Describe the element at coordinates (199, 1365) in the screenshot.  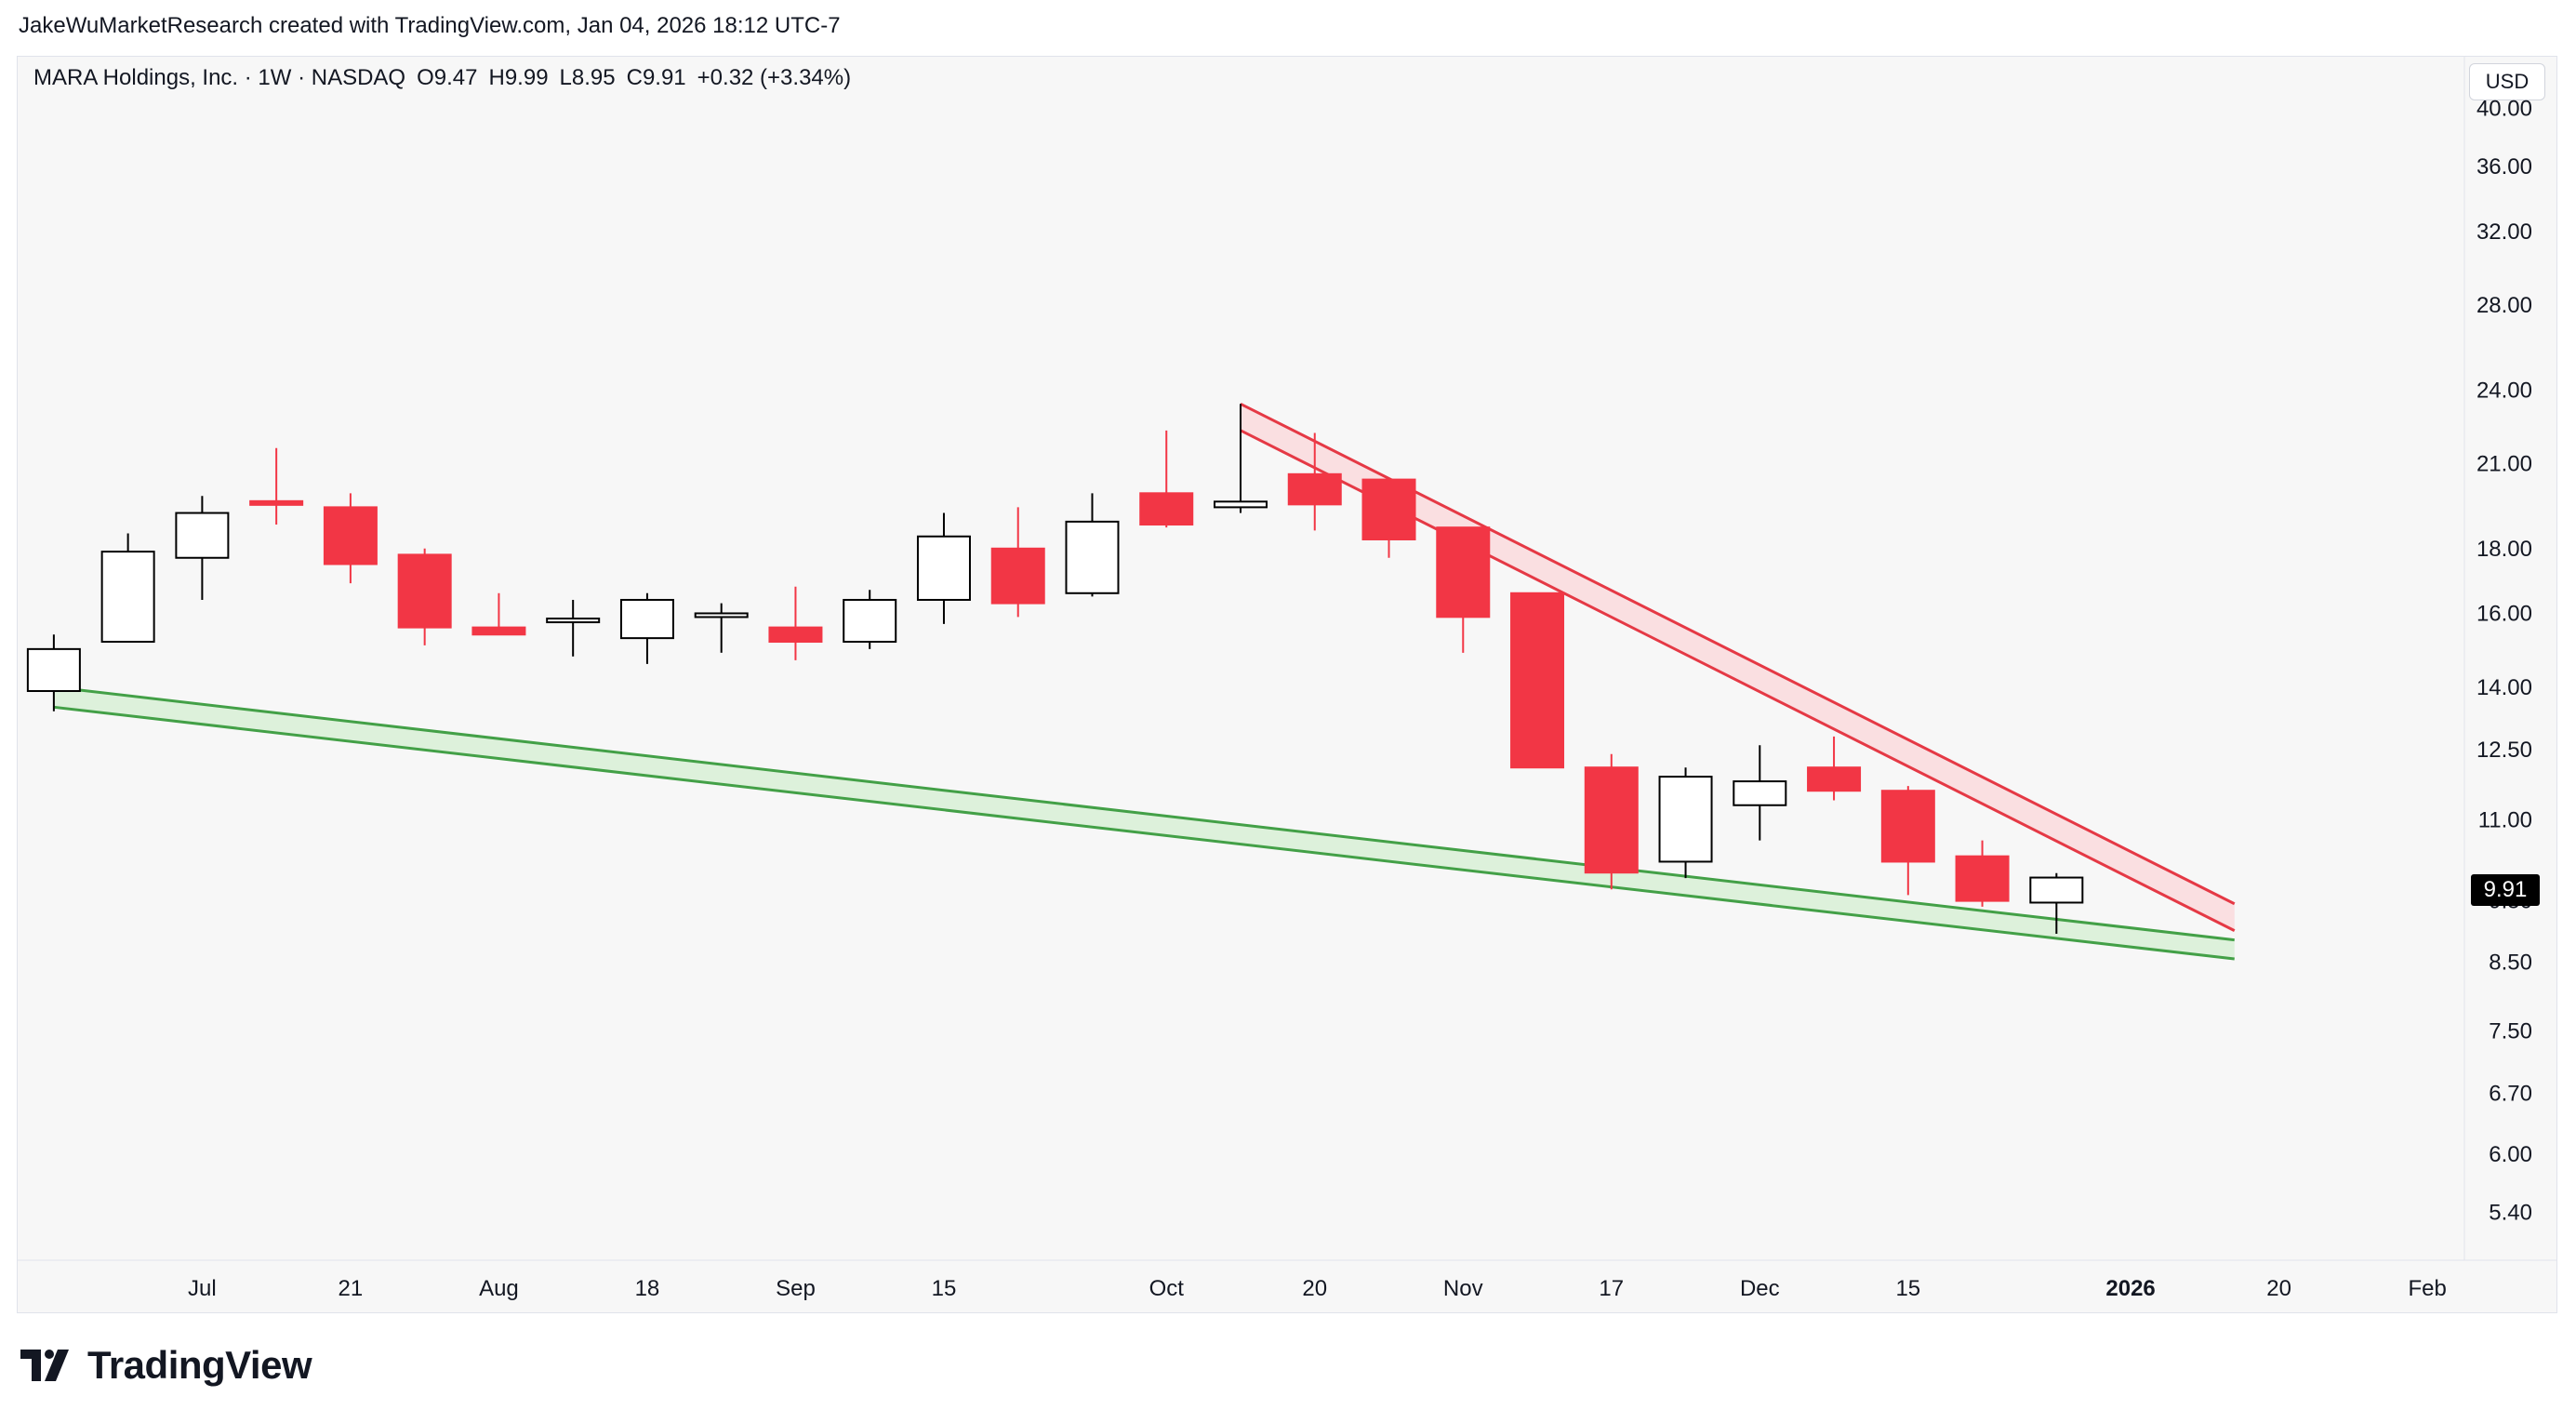
I see `brand-name: TradingView` at that location.